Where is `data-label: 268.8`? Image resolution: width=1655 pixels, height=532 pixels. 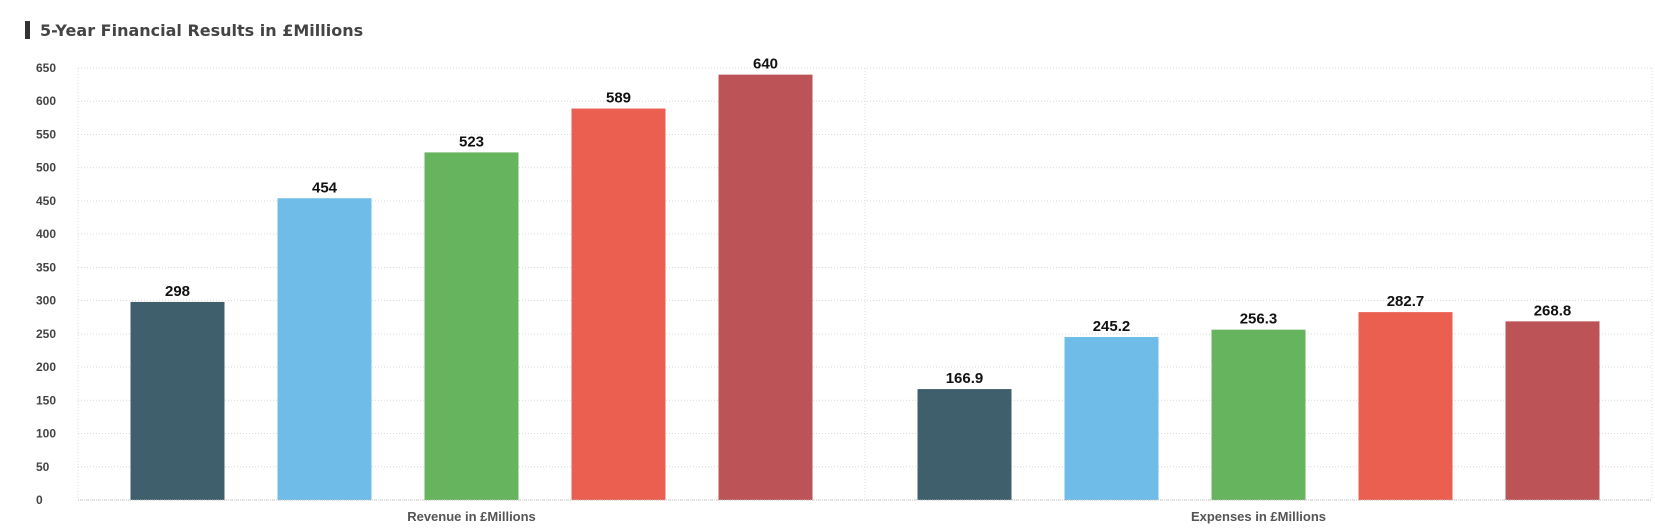
data-label: 268.8 is located at coordinates (1553, 310).